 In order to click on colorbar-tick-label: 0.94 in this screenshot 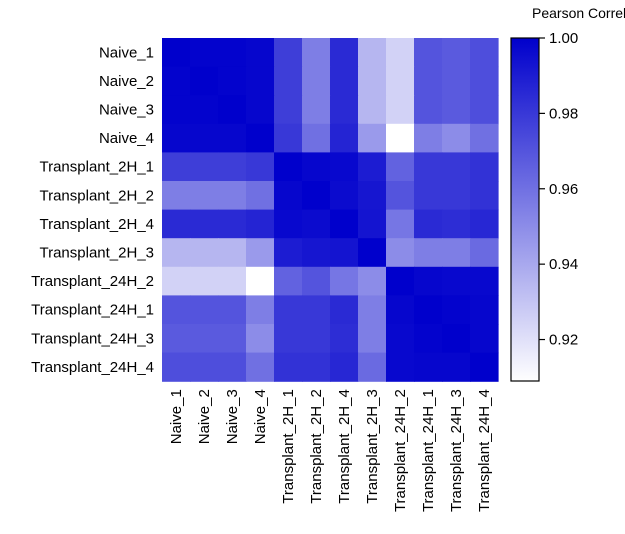, I will do `click(563, 264)`.